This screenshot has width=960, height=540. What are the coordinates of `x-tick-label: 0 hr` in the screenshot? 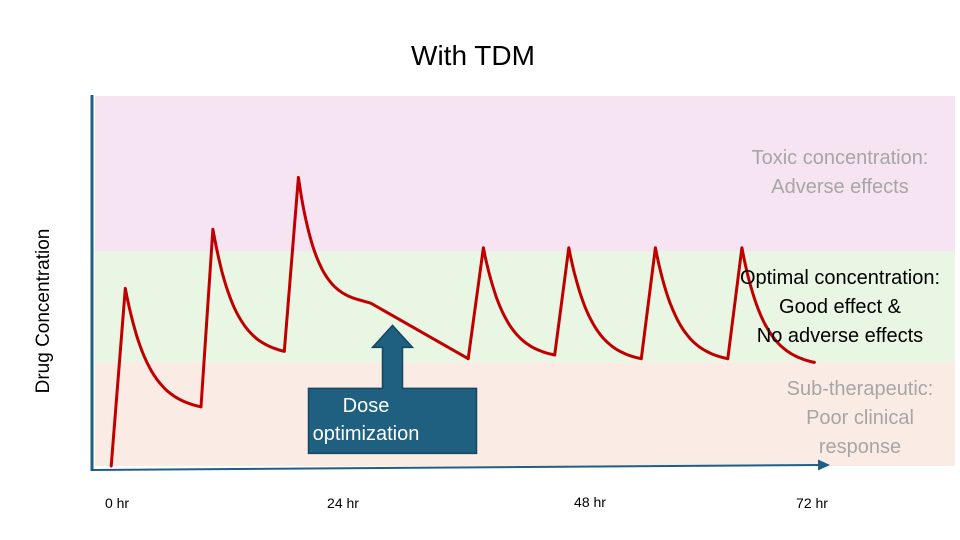 It's located at (117, 503).